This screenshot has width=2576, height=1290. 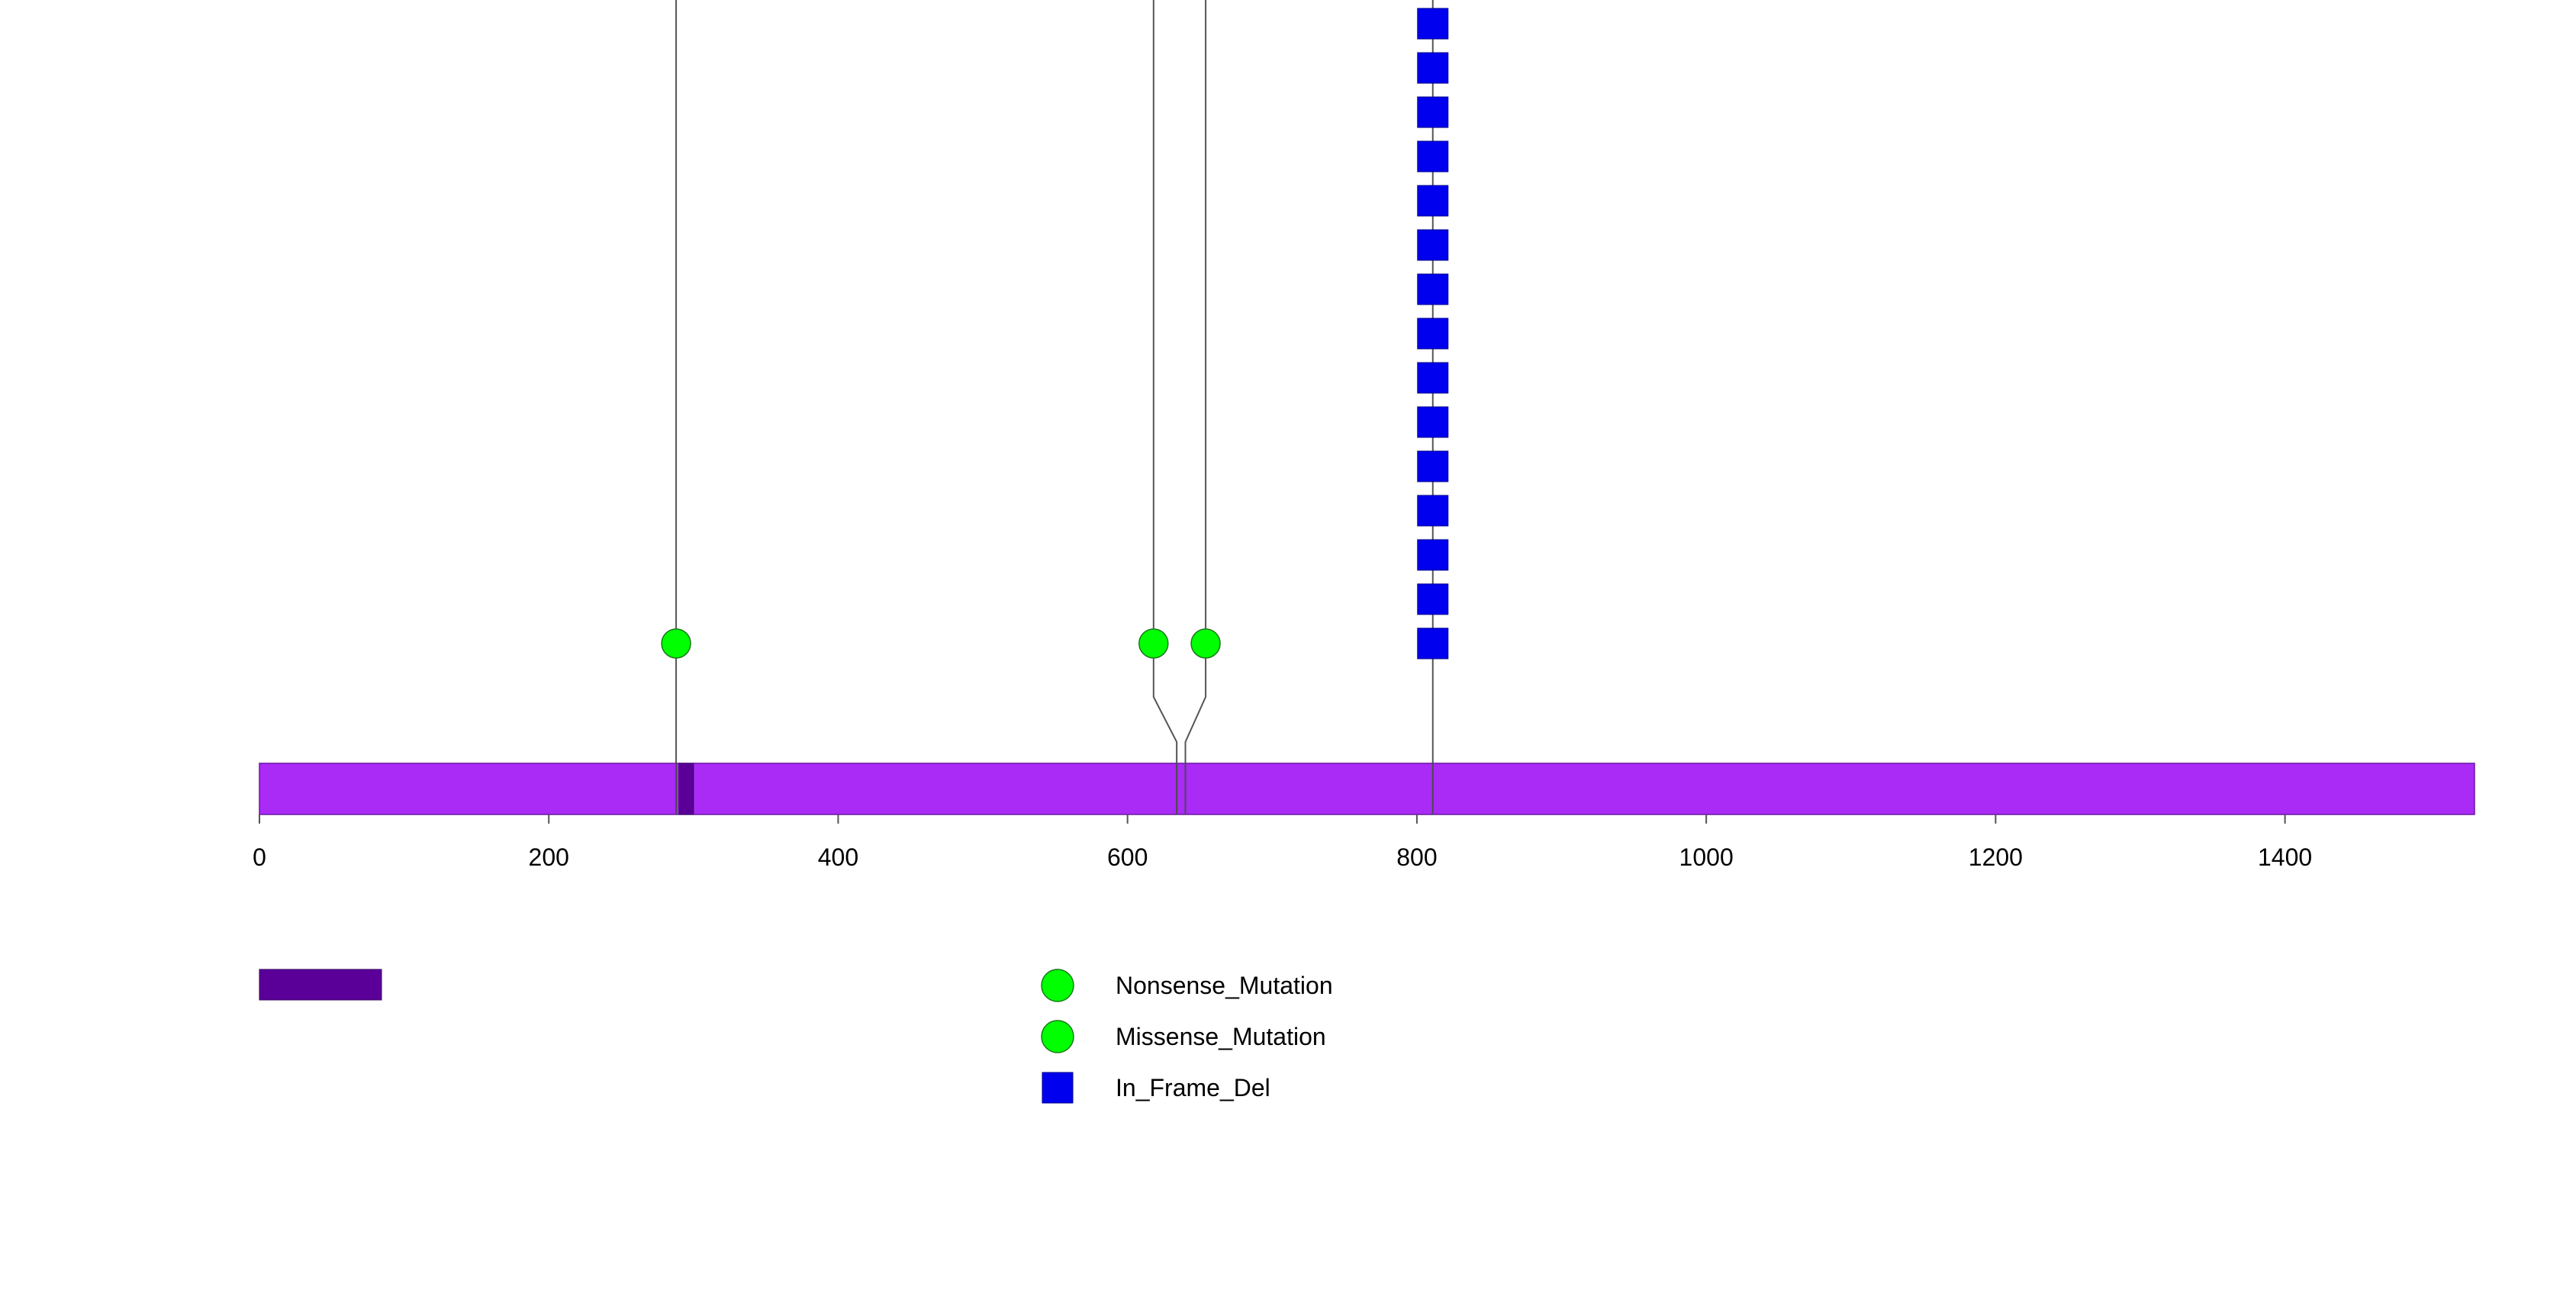 I want to click on protein-bar, so click(x=1367, y=789).